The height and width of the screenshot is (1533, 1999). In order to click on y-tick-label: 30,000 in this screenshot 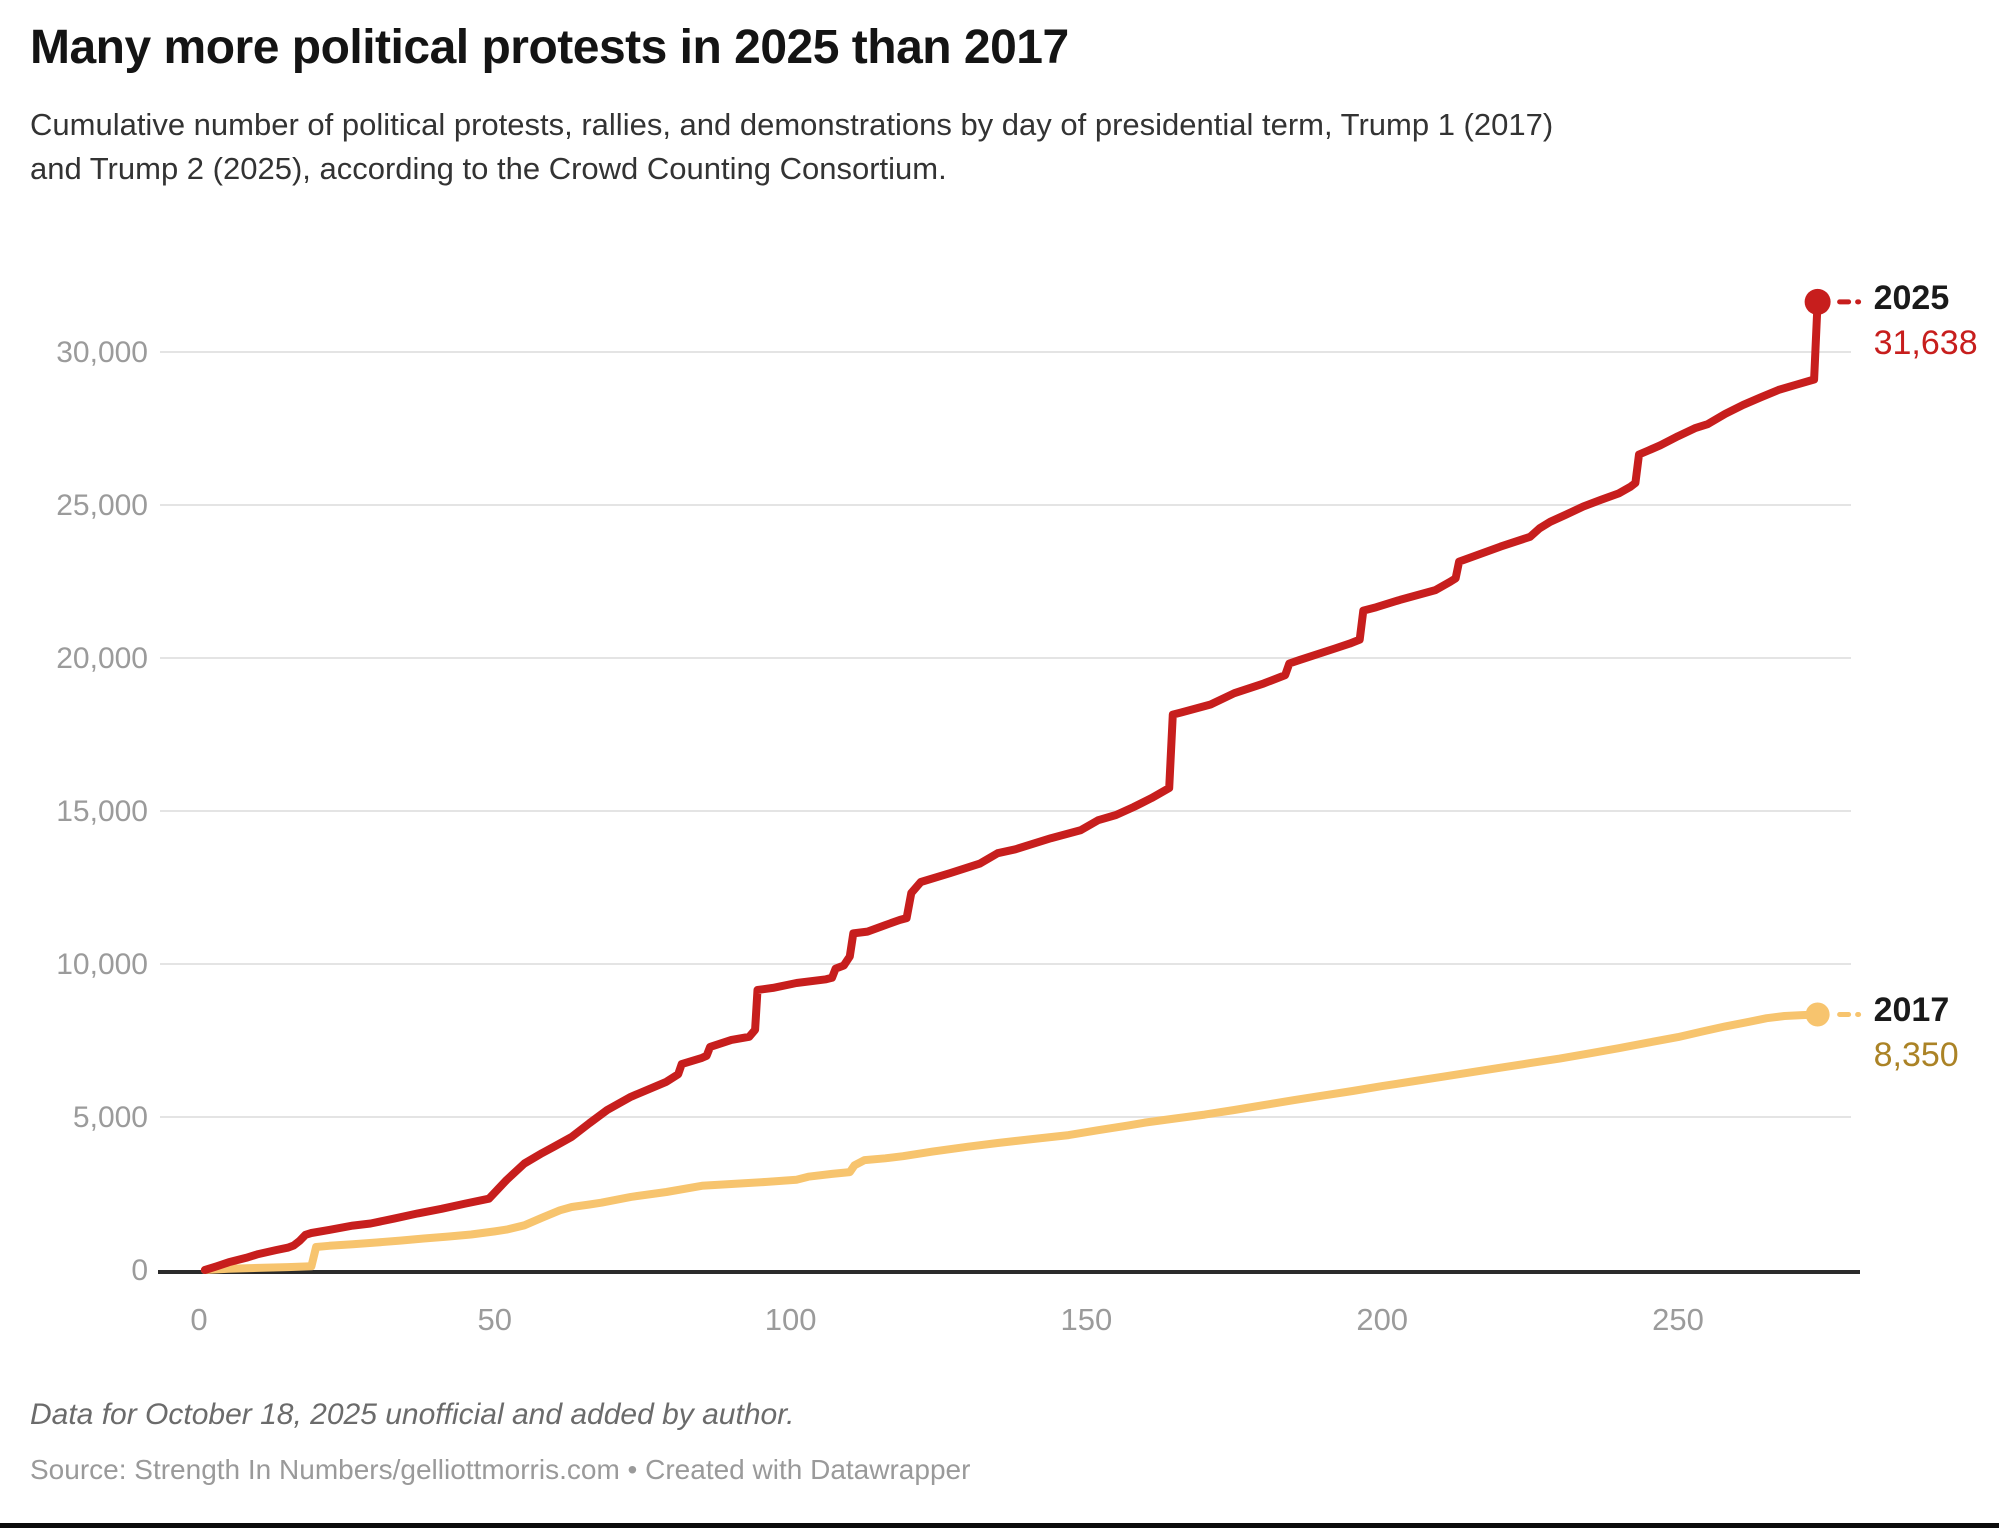, I will do `click(102, 352)`.